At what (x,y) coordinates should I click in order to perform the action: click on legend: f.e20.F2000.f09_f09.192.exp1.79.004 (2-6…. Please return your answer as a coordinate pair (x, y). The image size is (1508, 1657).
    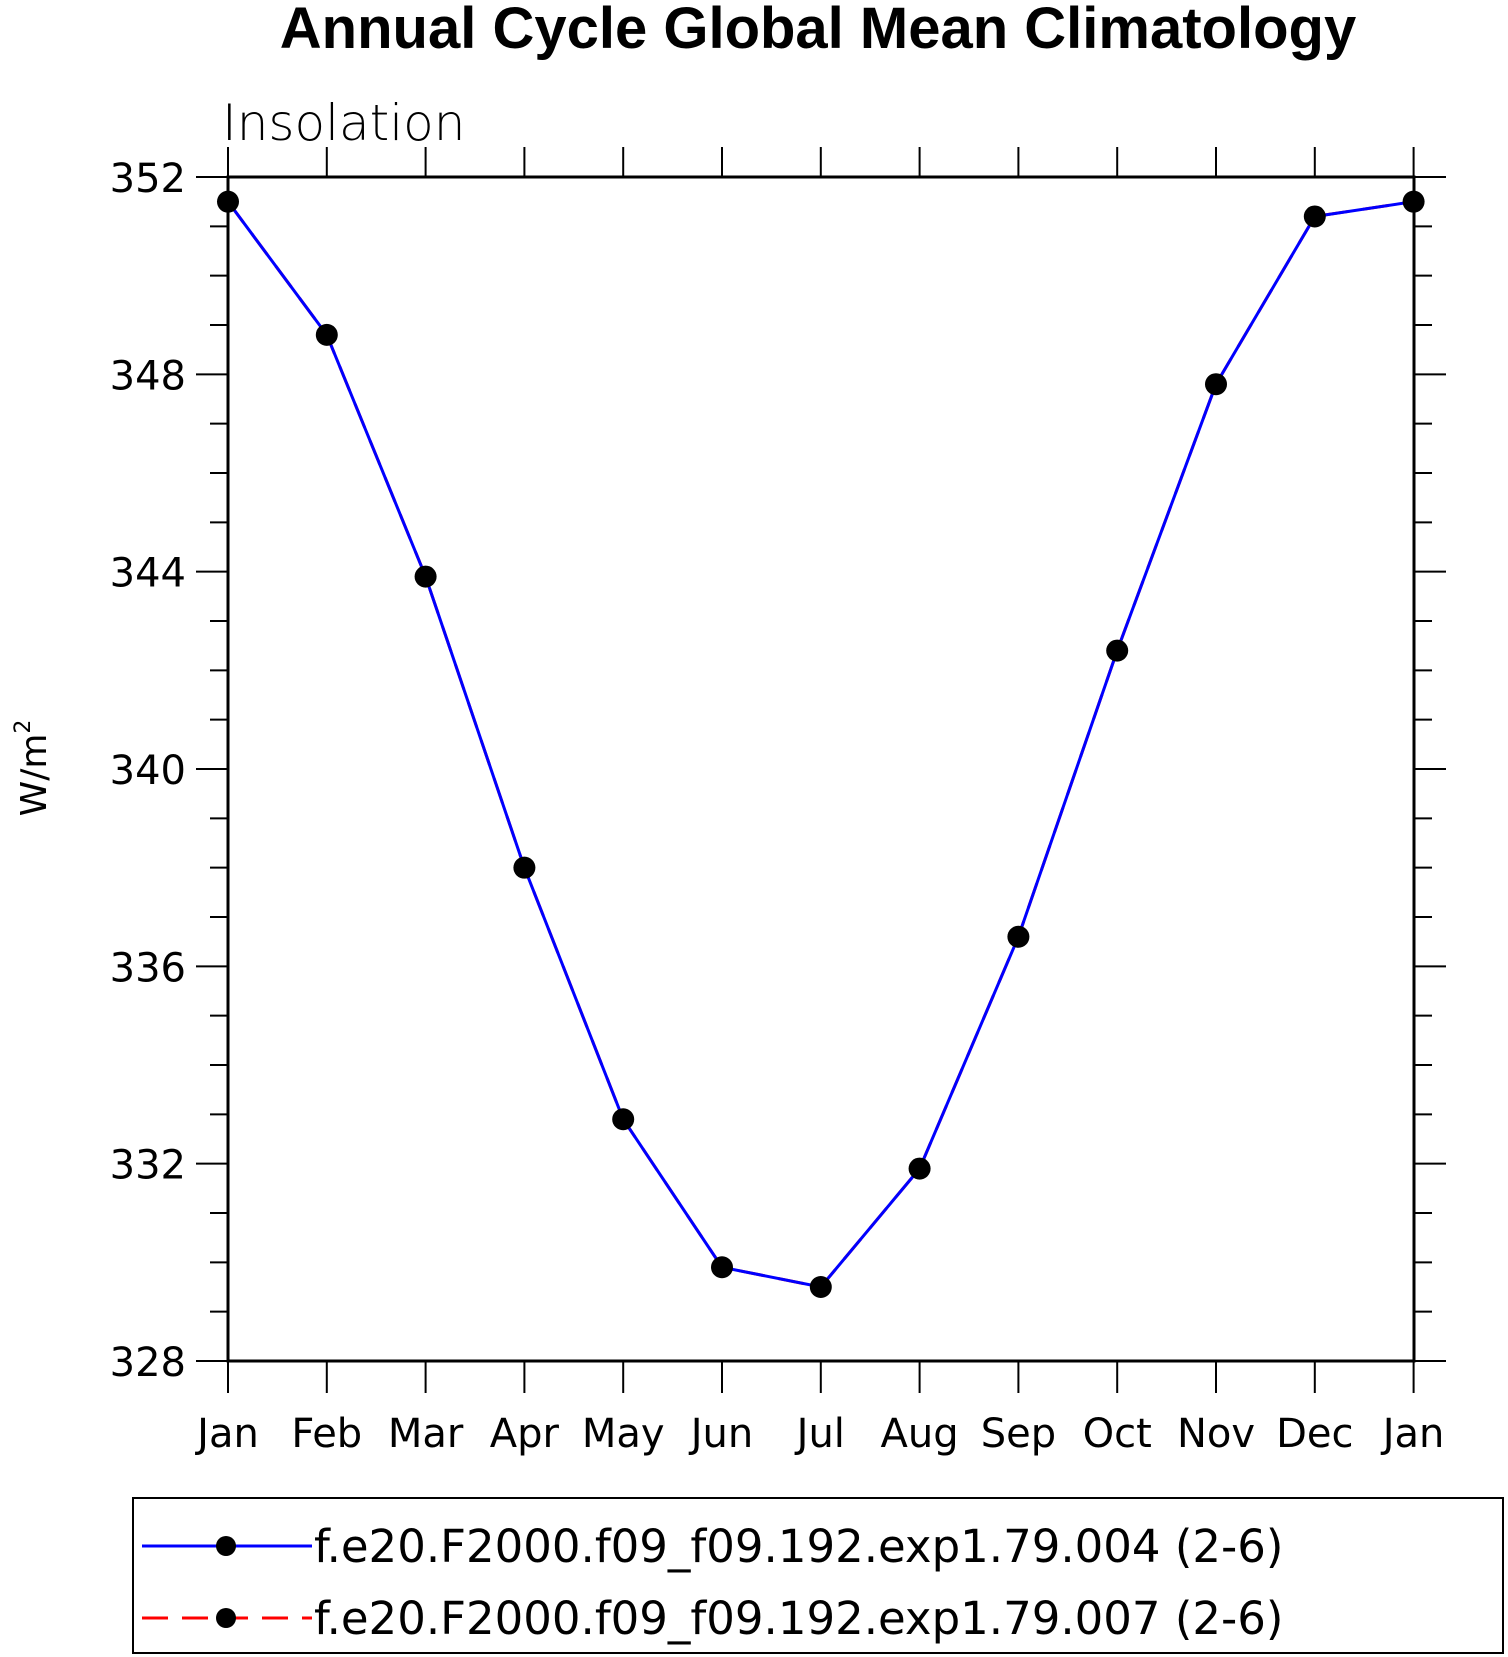
    Looking at the image, I should click on (818, 1575).